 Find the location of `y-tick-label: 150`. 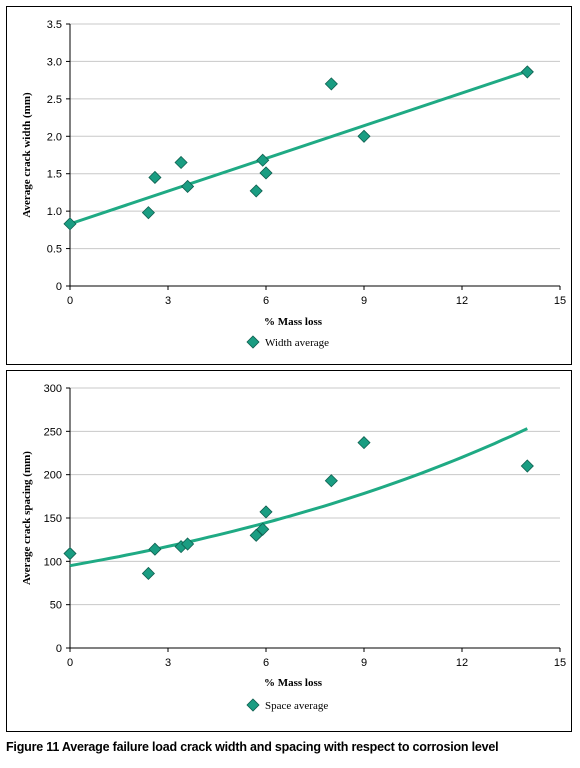

y-tick-label: 150 is located at coordinates (53, 519).